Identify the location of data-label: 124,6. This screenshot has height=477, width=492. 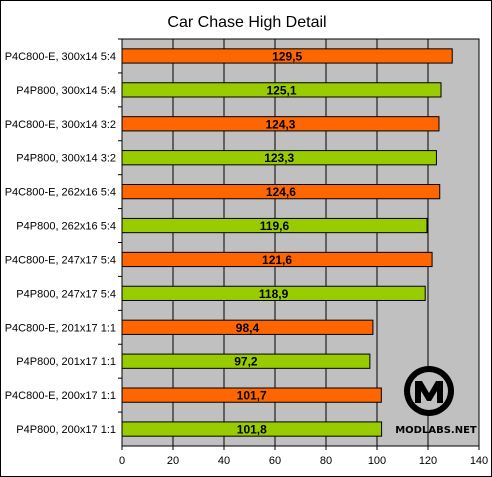
(281, 192).